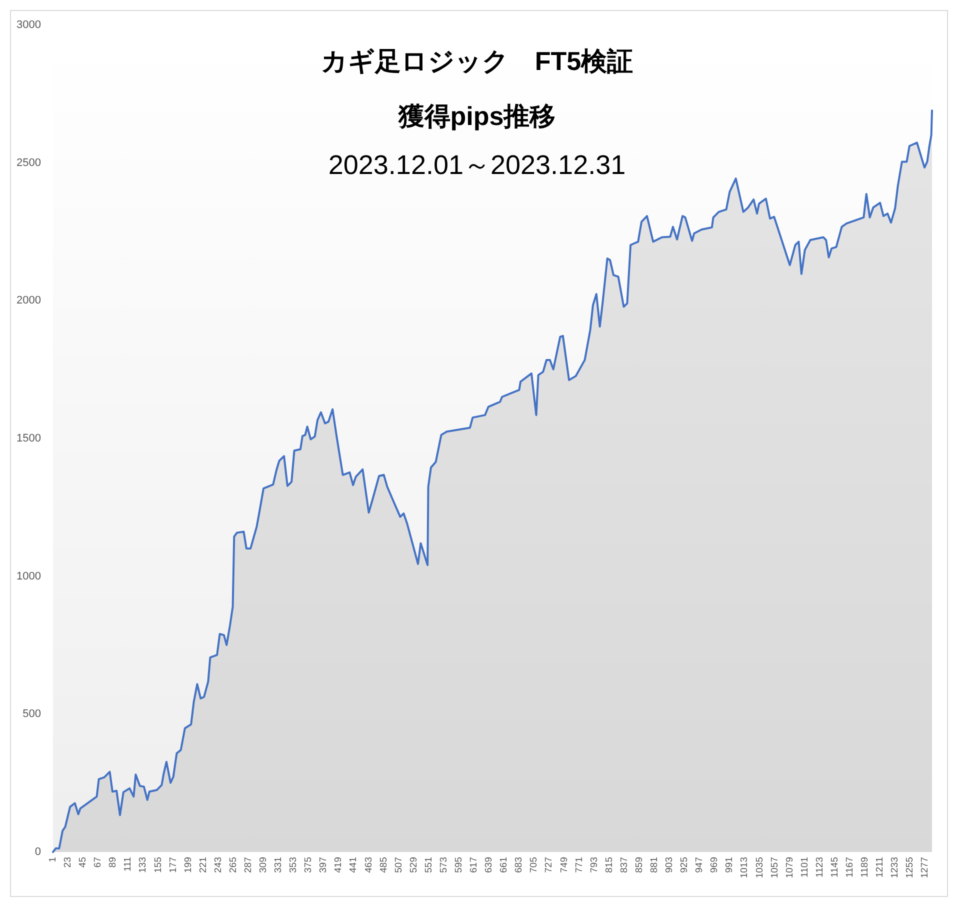 The image size is (960, 909). I want to click on x-tick-label: 947, so click(700, 865).